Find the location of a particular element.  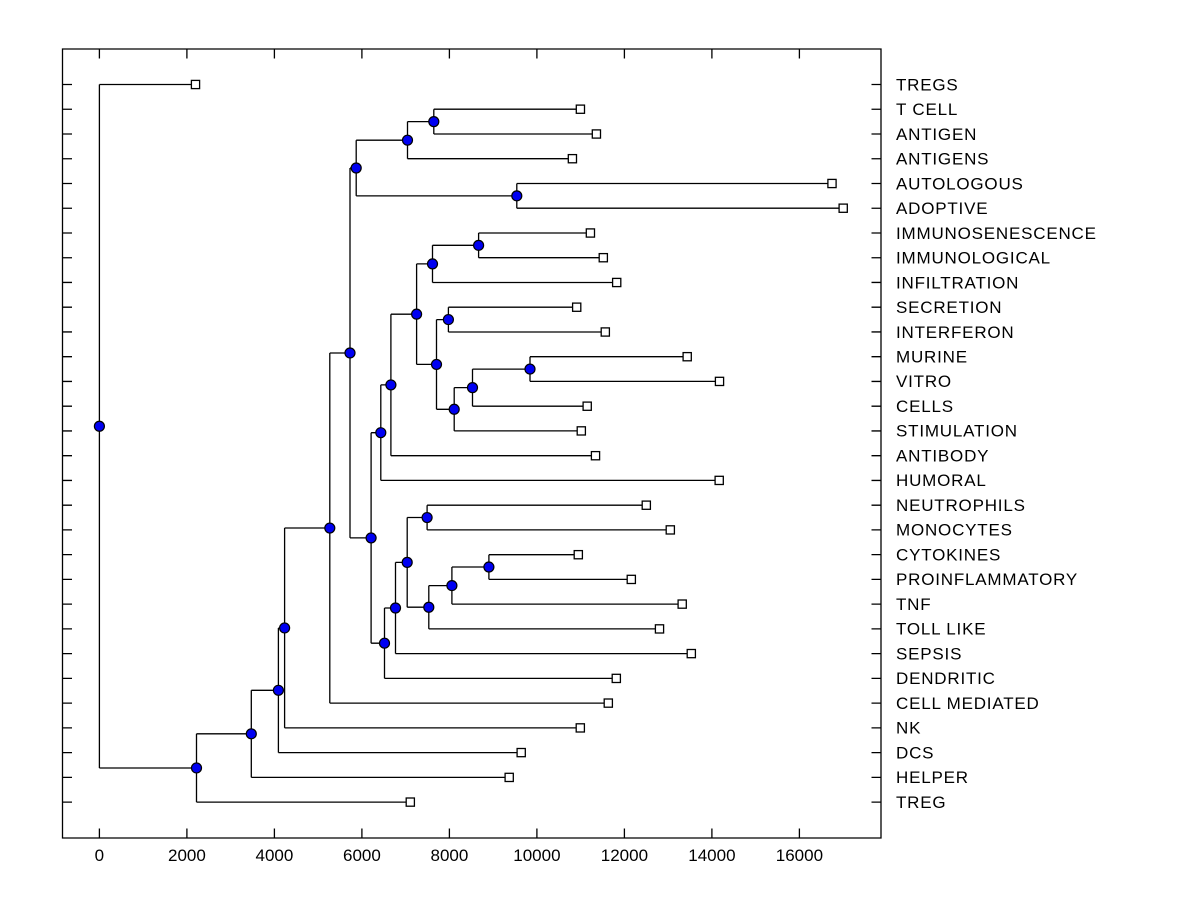

svg-text: CELLS is located at coordinates (925, 406).